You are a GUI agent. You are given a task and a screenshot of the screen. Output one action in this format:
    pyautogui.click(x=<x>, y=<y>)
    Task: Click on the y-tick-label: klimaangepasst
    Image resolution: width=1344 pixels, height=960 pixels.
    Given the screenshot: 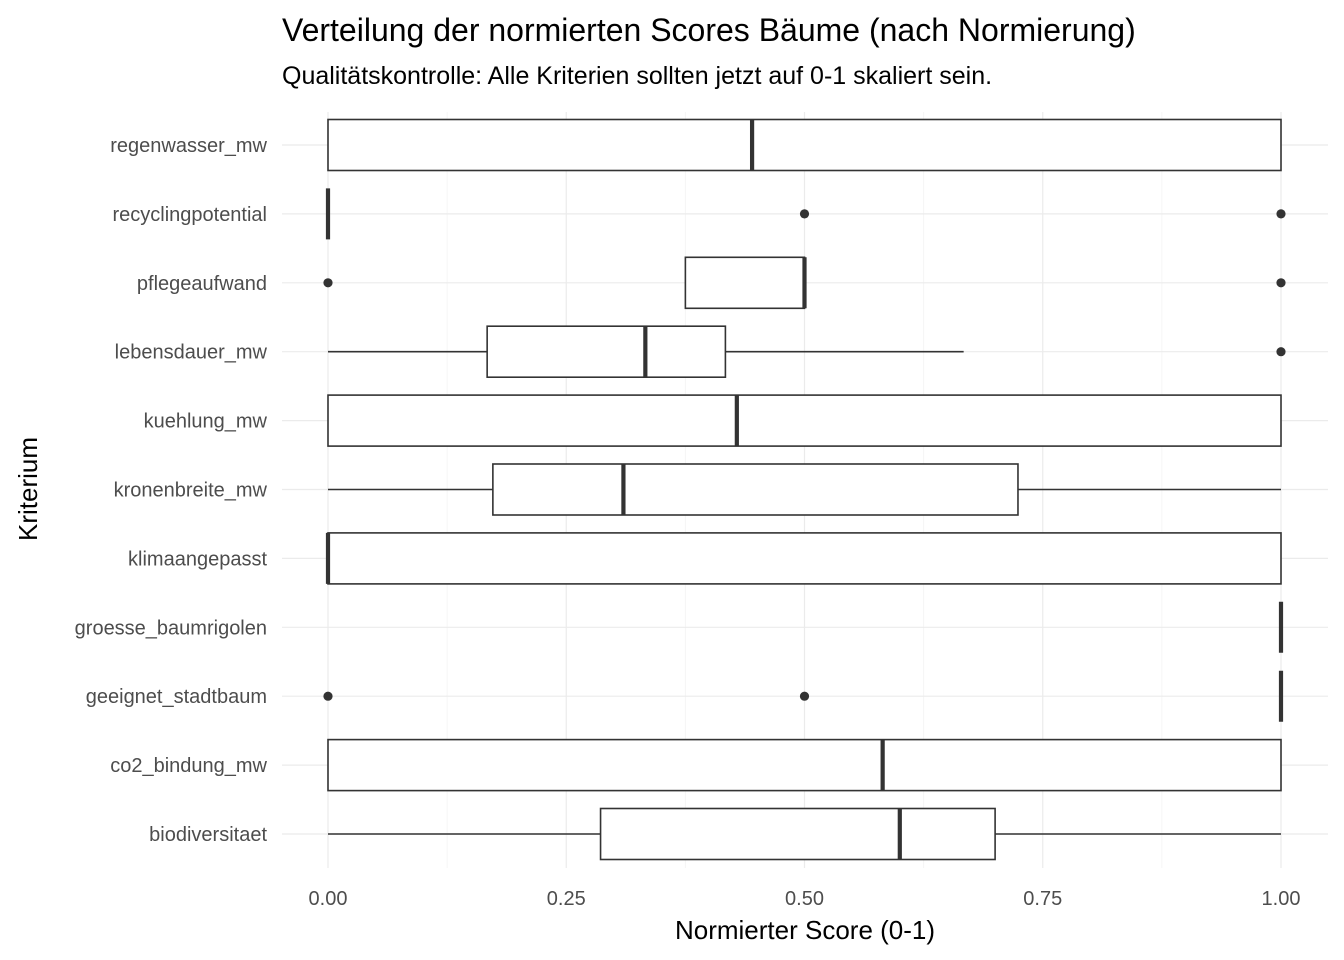 What is the action you would take?
    pyautogui.click(x=197, y=559)
    